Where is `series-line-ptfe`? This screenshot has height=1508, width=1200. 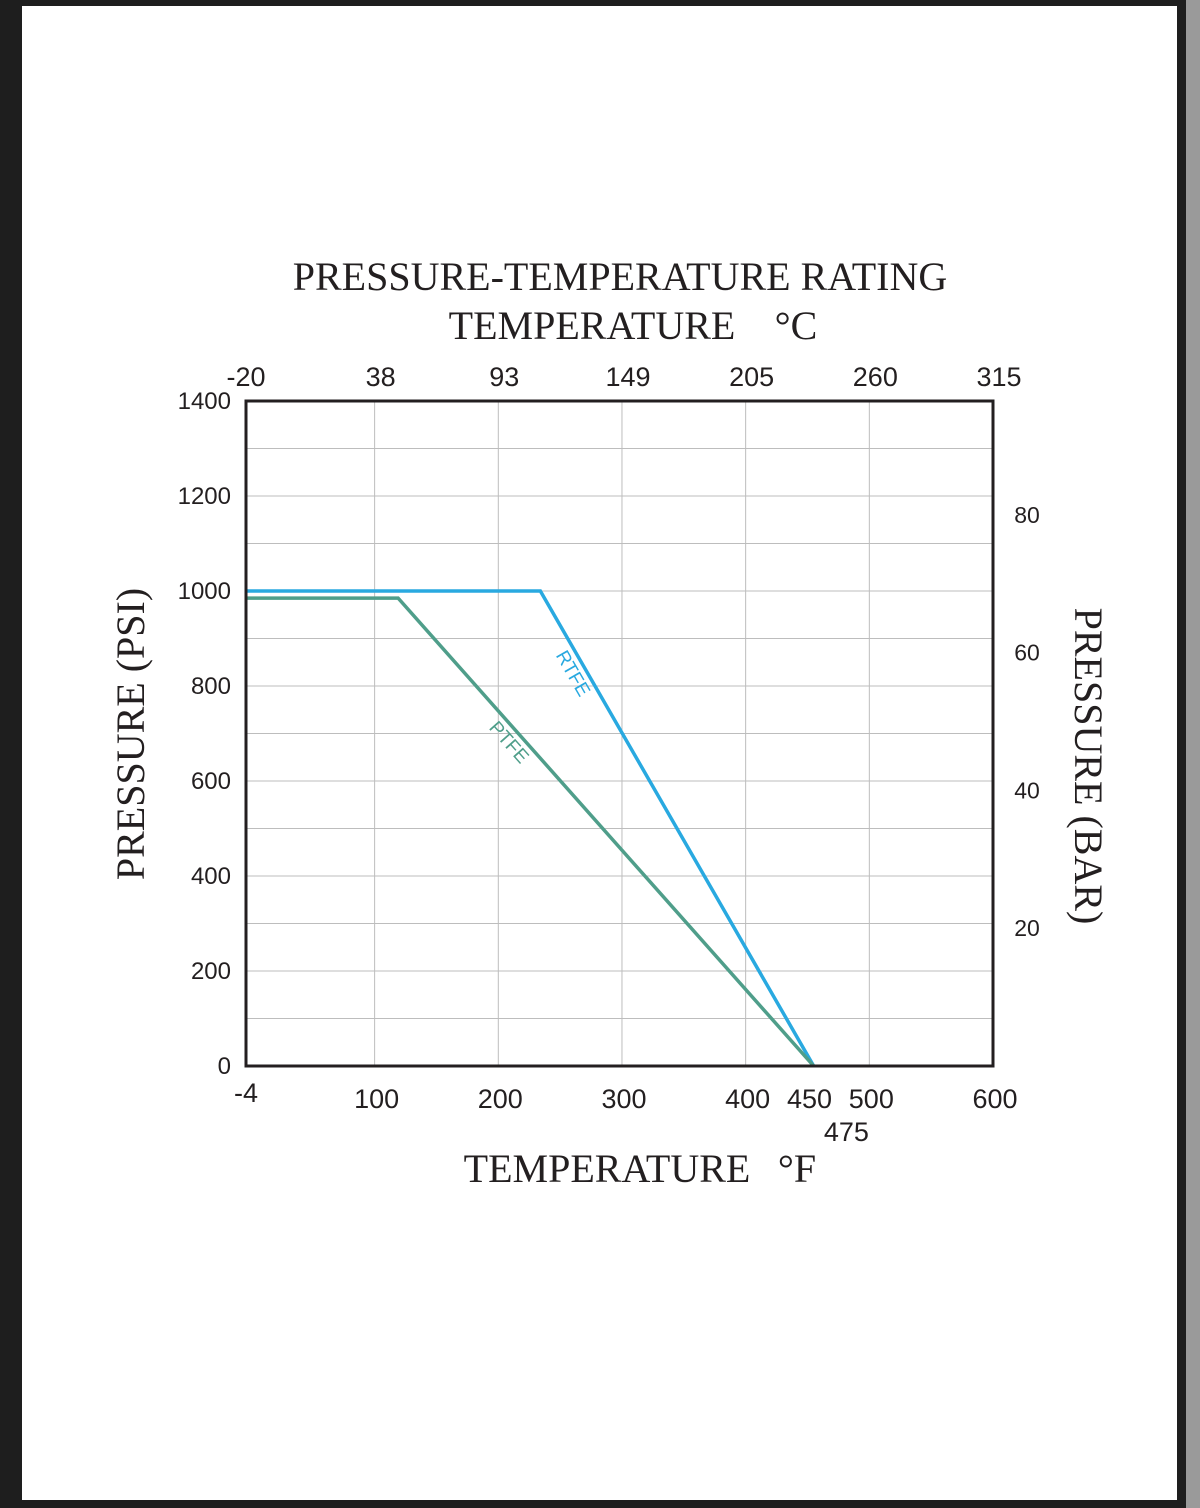
series-line-ptfe is located at coordinates (530, 832).